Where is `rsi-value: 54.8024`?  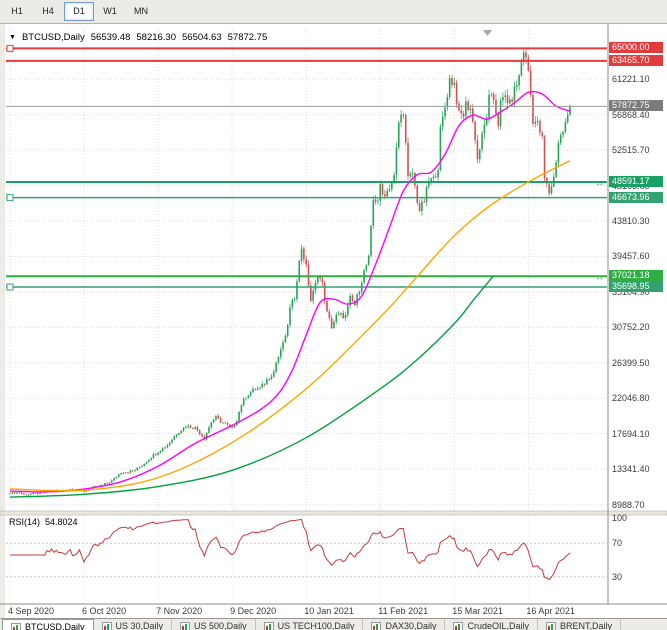
rsi-value: 54.8024 is located at coordinates (61, 522).